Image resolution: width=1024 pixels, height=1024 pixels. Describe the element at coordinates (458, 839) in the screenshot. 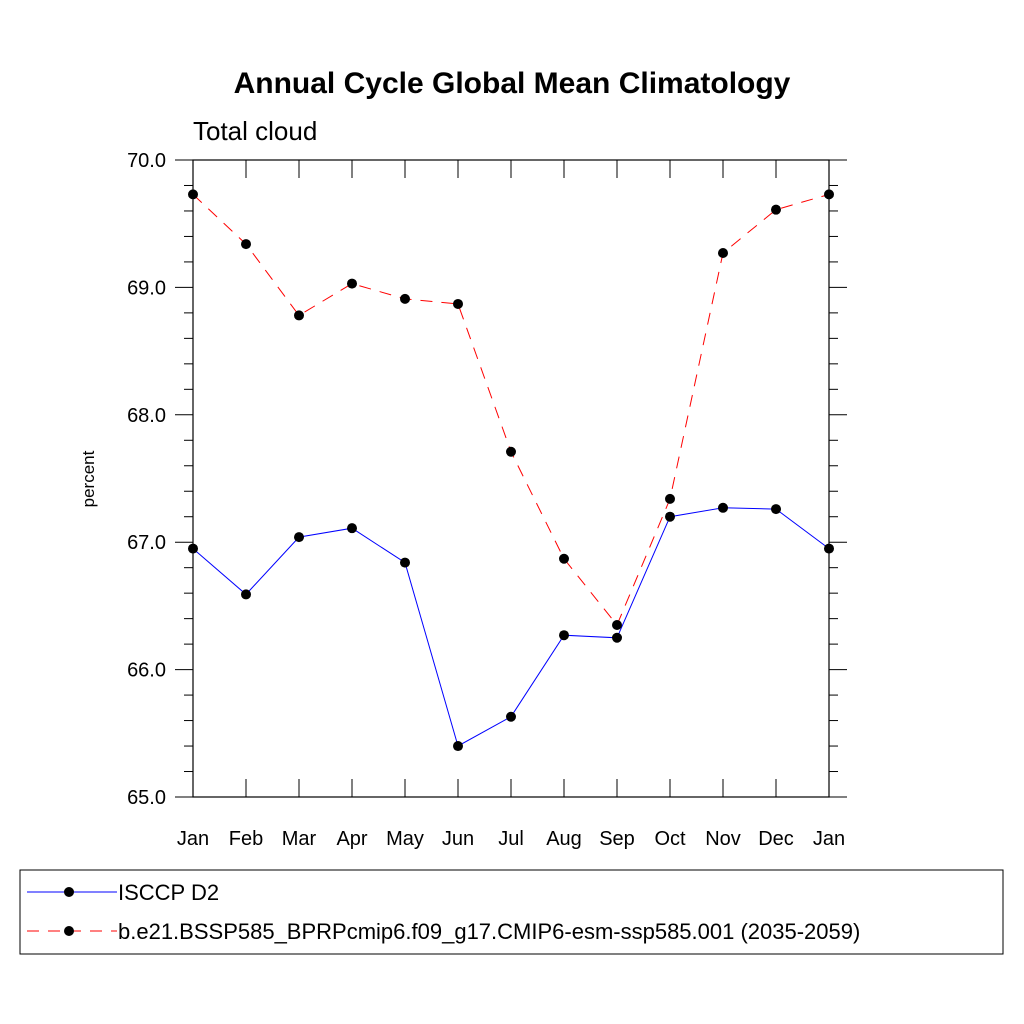

I see `x-tick-label: Jun` at that location.